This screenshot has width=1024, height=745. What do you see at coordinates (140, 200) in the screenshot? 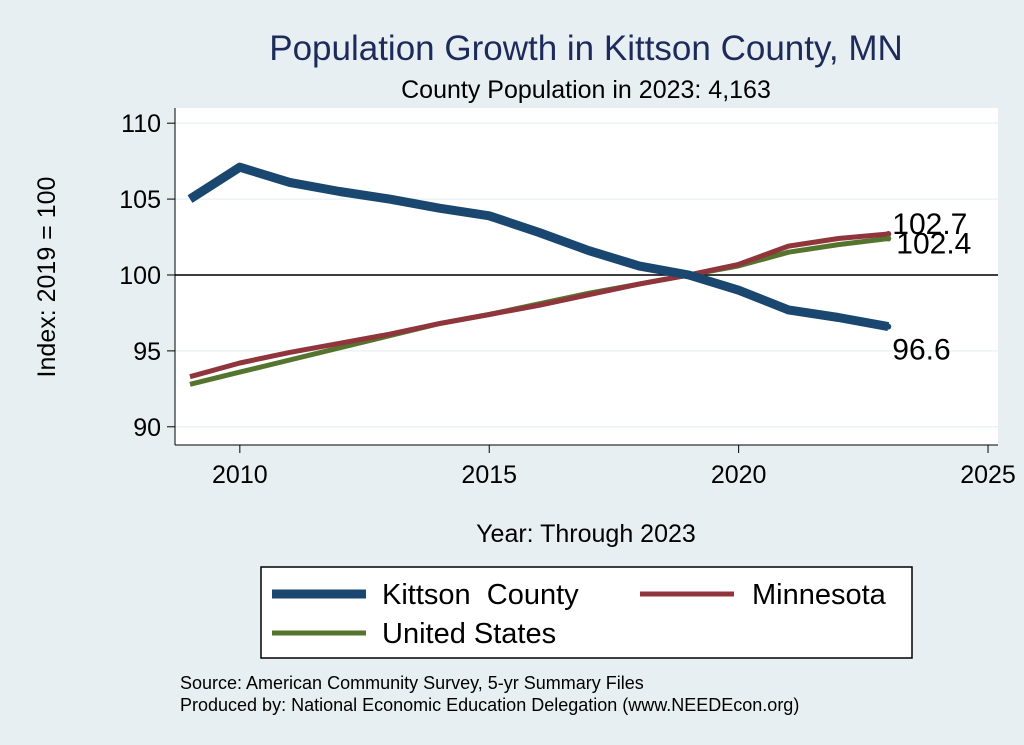
I see `y-tick-label-105: 105` at bounding box center [140, 200].